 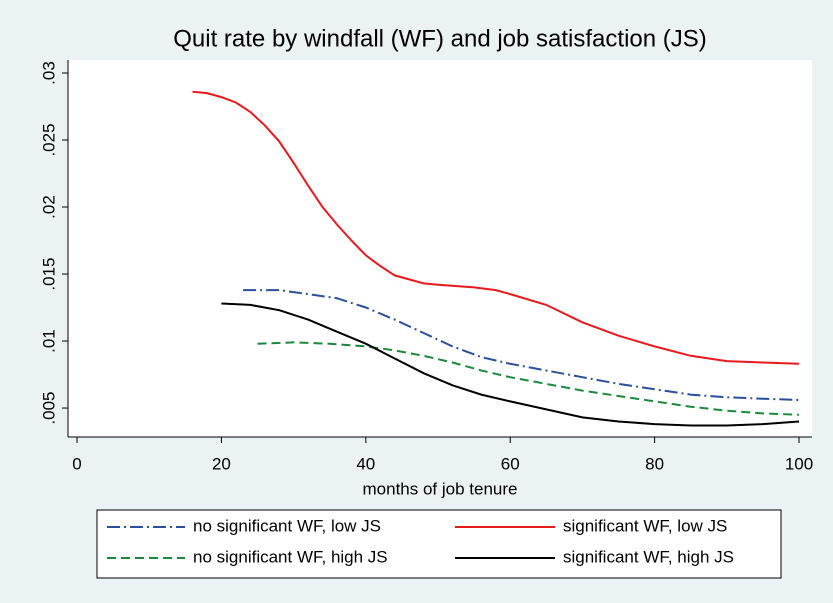 What do you see at coordinates (76, 463) in the screenshot?
I see `x-tick-label: 0` at bounding box center [76, 463].